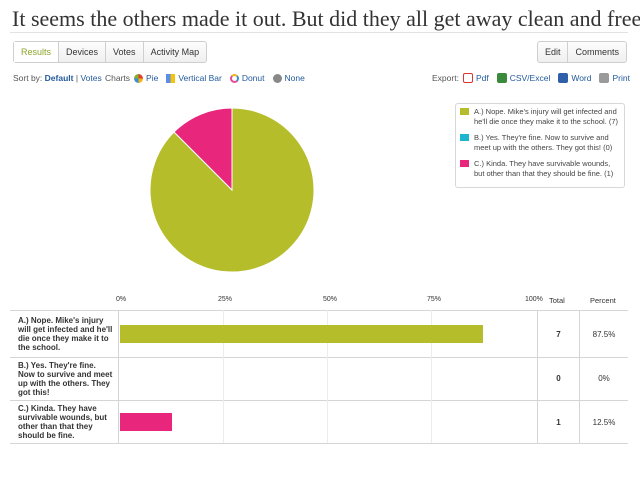 The image size is (640, 493). What do you see at coordinates (482, 78) in the screenshot?
I see `export-pdf-label: Pdf` at bounding box center [482, 78].